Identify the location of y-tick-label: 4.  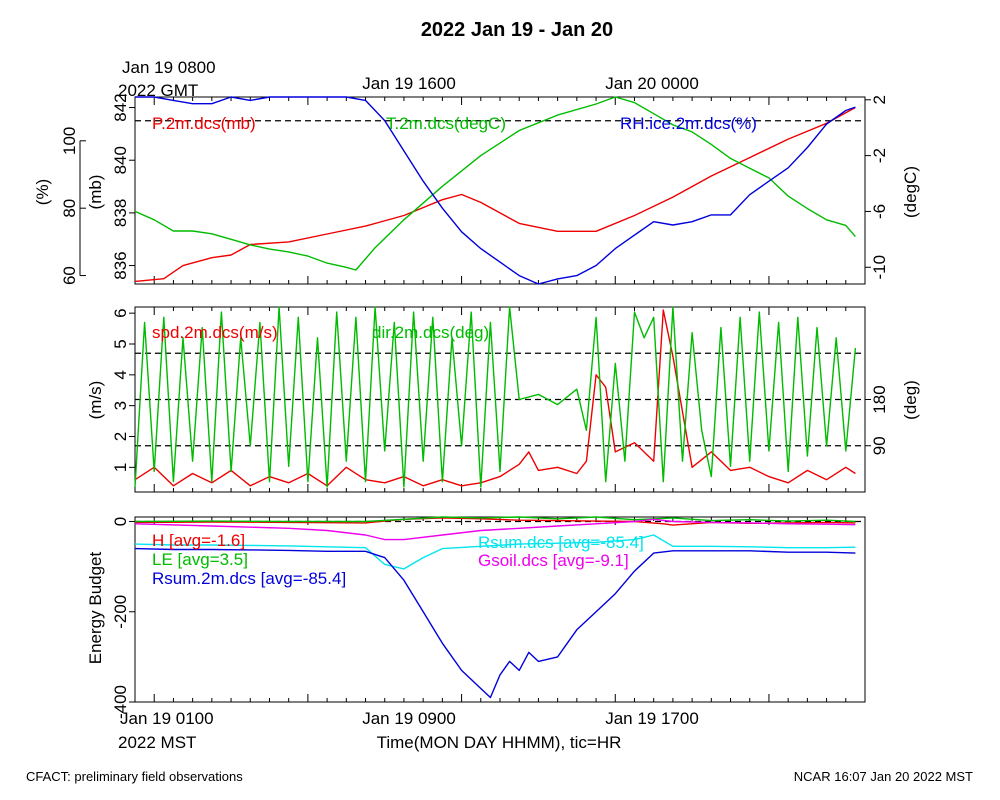
(120, 374).